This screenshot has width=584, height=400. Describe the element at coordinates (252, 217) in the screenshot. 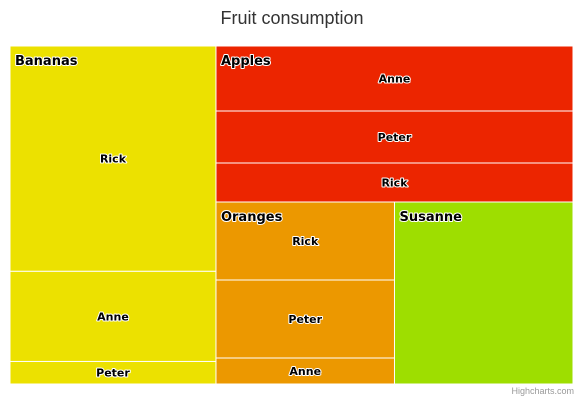

I see `group-label-oranges: Oranges` at that location.